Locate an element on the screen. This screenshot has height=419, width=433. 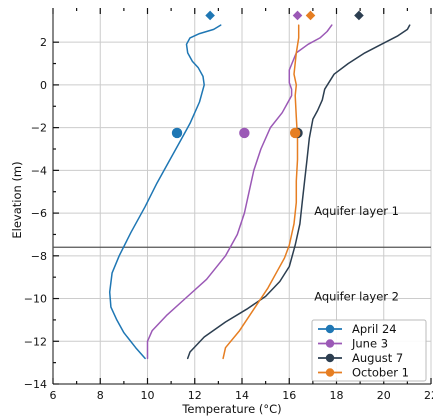
y-tick-label: −6 is located at coordinates (39, 213).